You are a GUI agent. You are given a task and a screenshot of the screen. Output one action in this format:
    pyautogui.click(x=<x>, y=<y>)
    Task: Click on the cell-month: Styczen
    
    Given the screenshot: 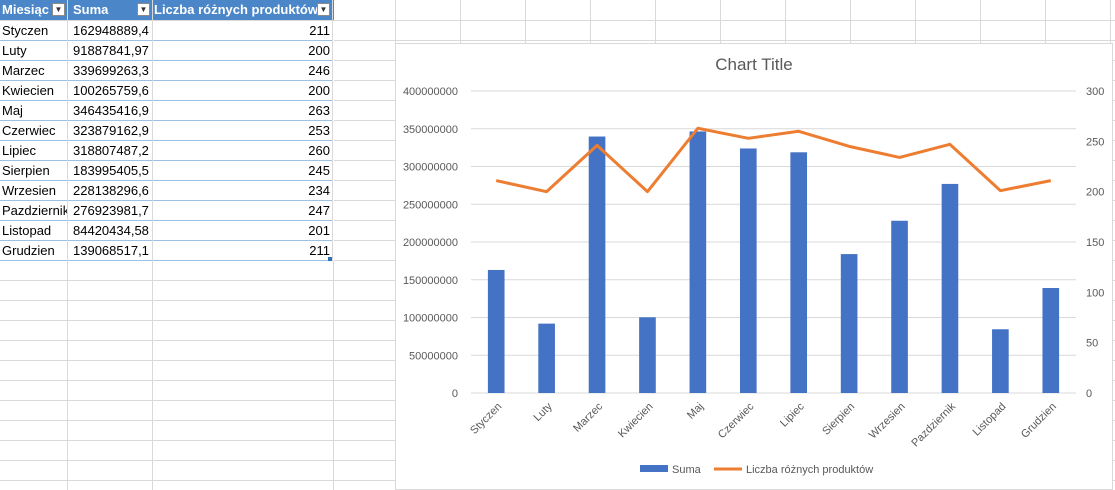 What is the action you would take?
    pyautogui.click(x=25, y=30)
    